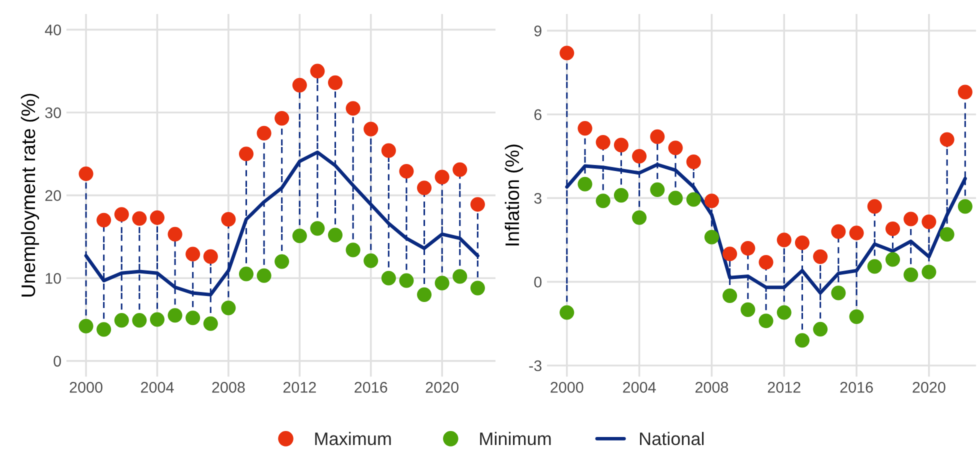  Describe the element at coordinates (535, 366) in the screenshot. I see `y-tick-label: -3` at that location.